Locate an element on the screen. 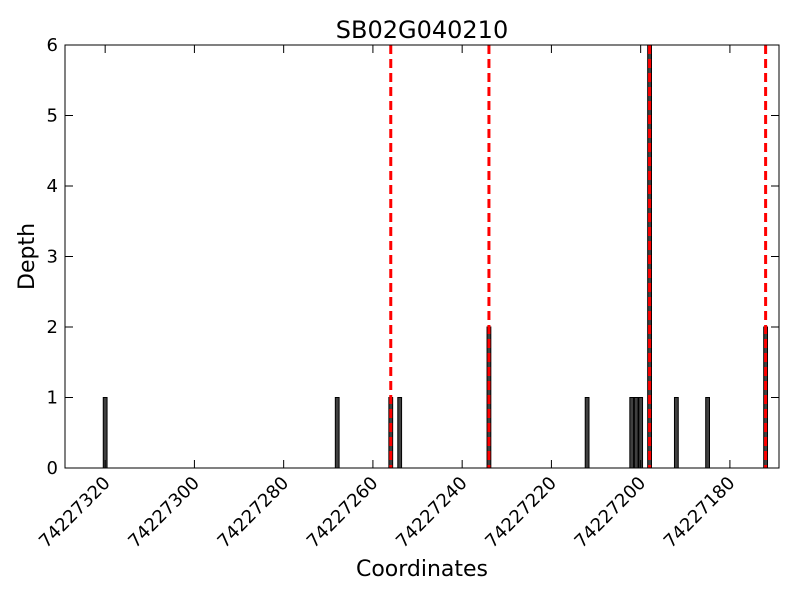 This screenshot has height=600, width=800. y-tick-label: 1 is located at coordinates (52, 398).